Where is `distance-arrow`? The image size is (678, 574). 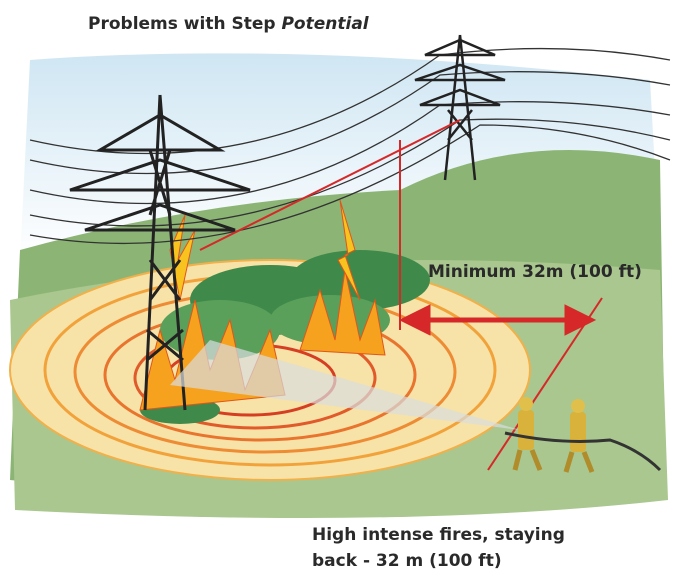 distance-arrow is located at coordinates (497, 320).